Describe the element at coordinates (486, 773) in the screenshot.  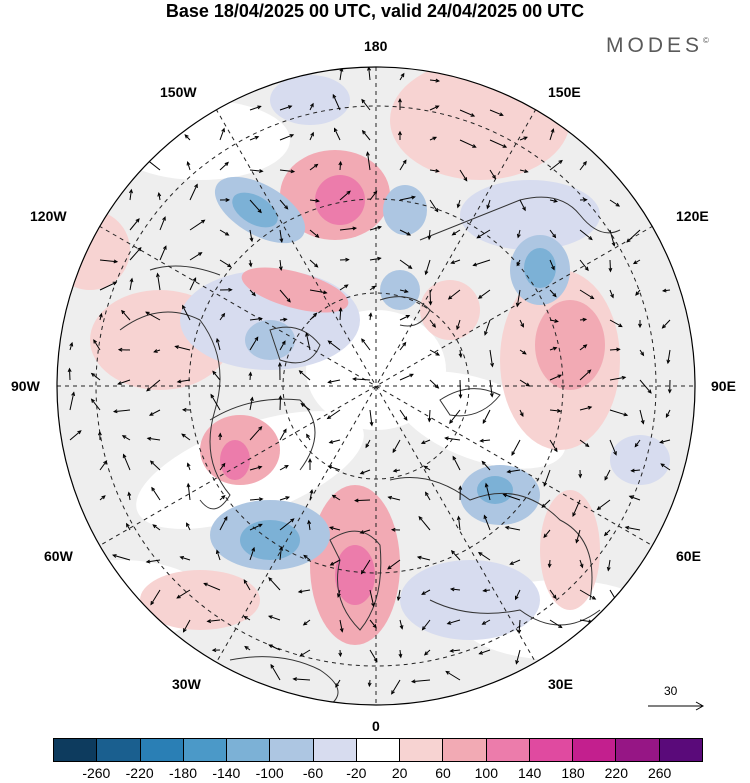
I see `colorbar-tick-label: 100` at that location.